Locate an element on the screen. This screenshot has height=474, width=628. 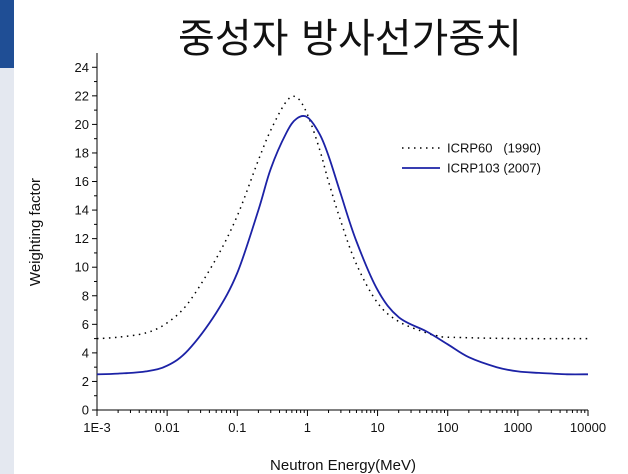
x-tick-label: 100 is located at coordinates (448, 427).